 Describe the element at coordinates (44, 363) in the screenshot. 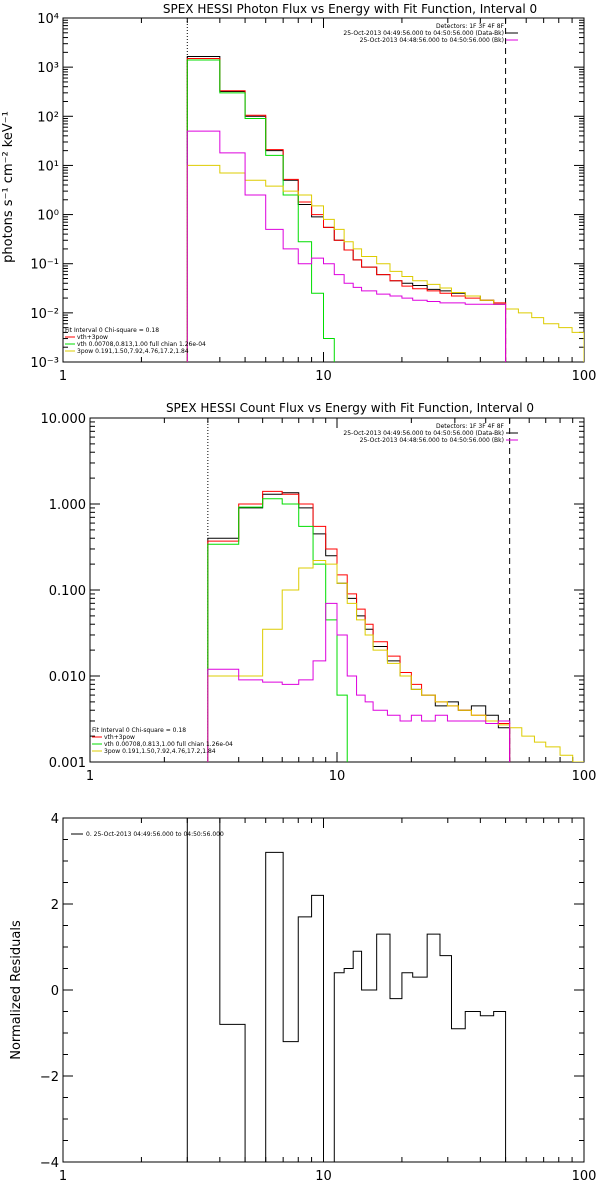

I see `y-tick-label: 10⁻³` at that location.